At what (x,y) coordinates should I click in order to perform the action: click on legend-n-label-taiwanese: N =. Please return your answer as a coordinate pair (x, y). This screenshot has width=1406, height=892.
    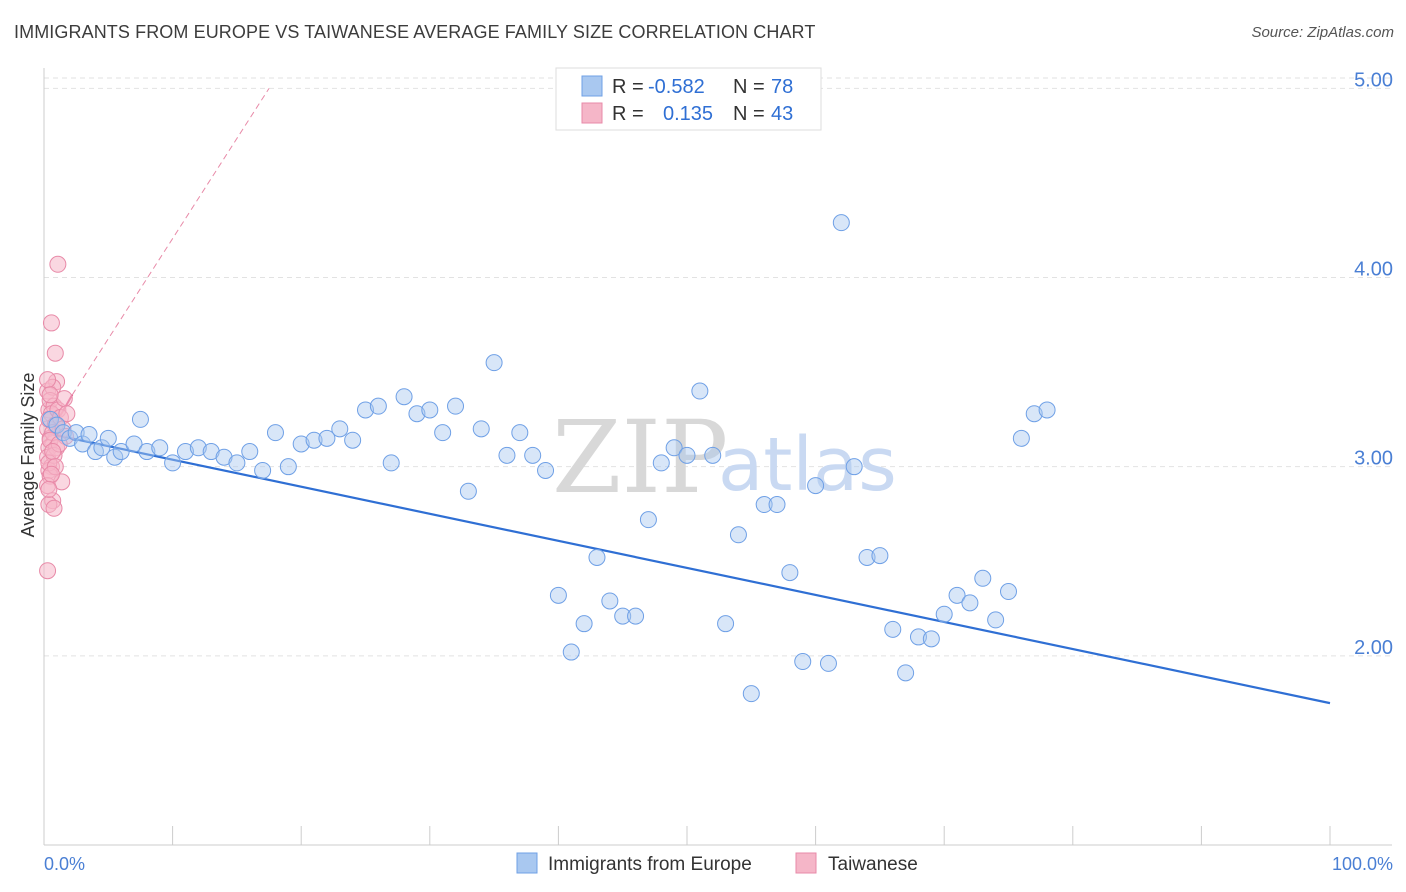
    Looking at the image, I should click on (749, 114).